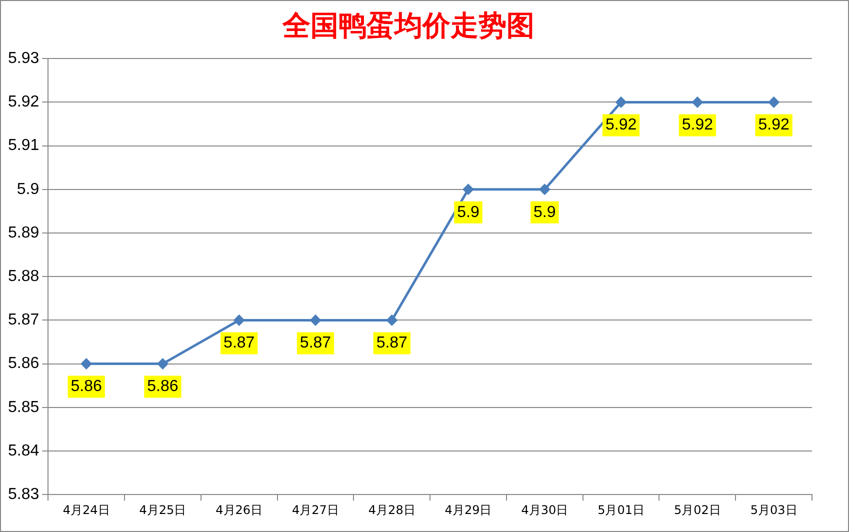 The width and height of the screenshot is (849, 532). Describe the element at coordinates (621, 509) in the screenshot. I see `x-tick-label: 5月01日` at that location.